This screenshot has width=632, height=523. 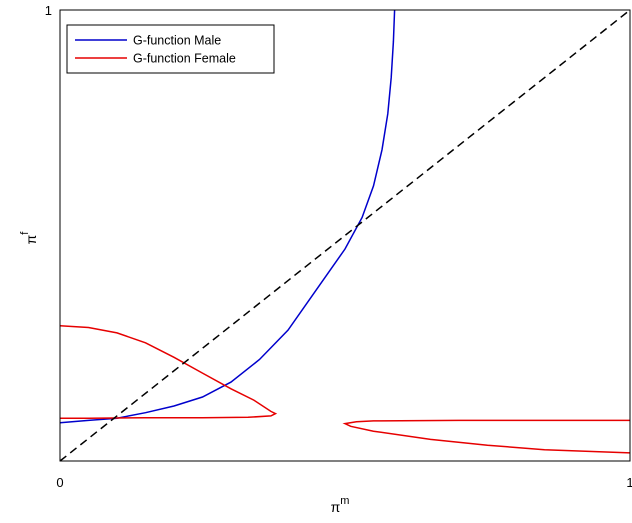 I want to click on legend: G-function Male G-function Female, so click(x=170, y=49).